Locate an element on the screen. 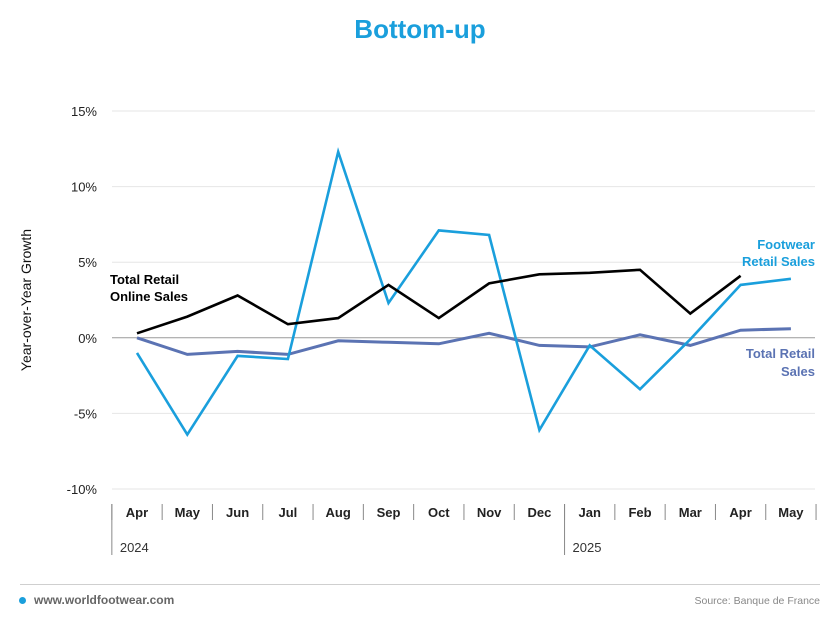  x-tick-label: Feb is located at coordinates (639, 512).